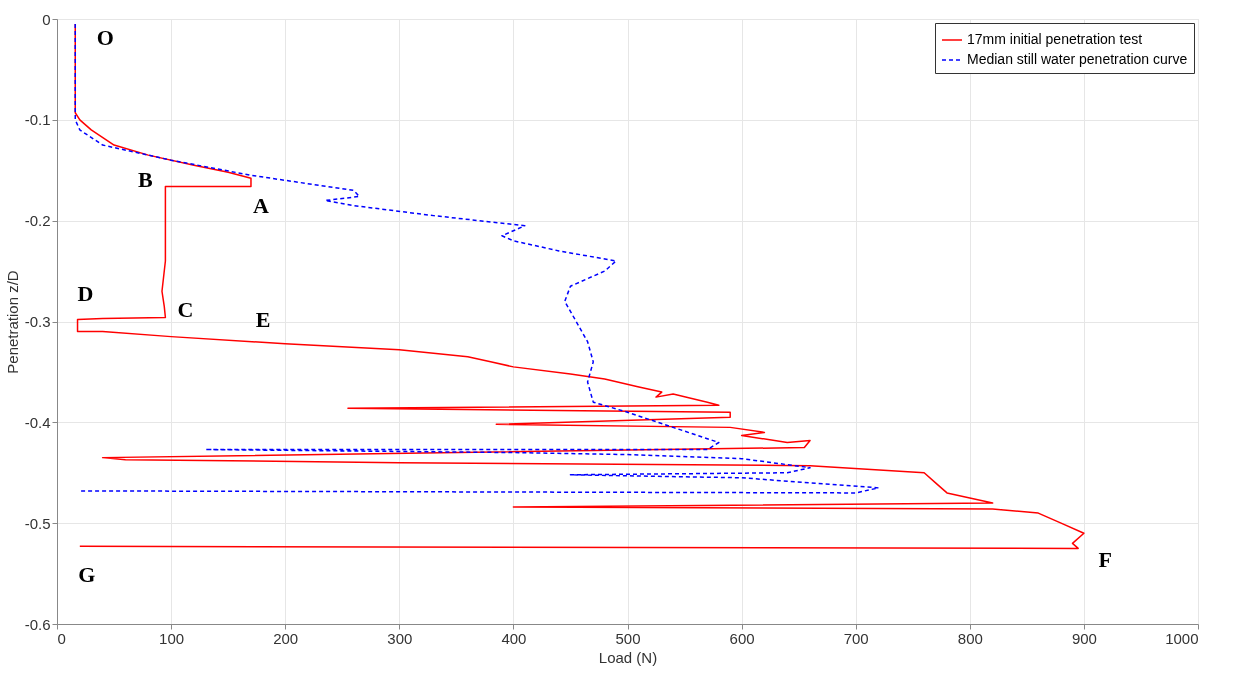  Describe the element at coordinates (1084, 638) in the screenshot. I see `x-tick-label: 900` at that location.